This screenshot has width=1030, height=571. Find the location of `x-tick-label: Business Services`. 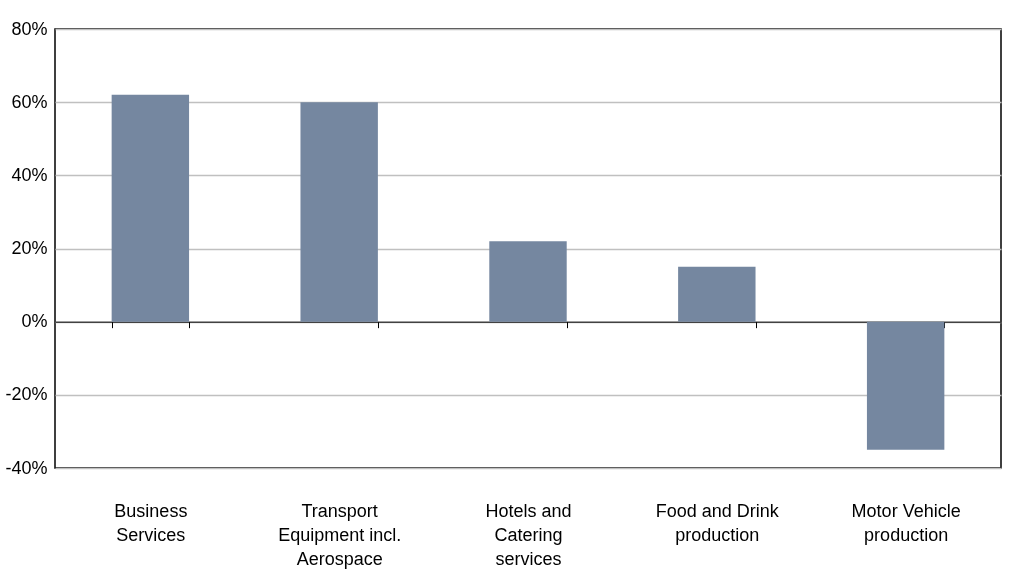

x-tick-label: Business Services is located at coordinates (151, 522).